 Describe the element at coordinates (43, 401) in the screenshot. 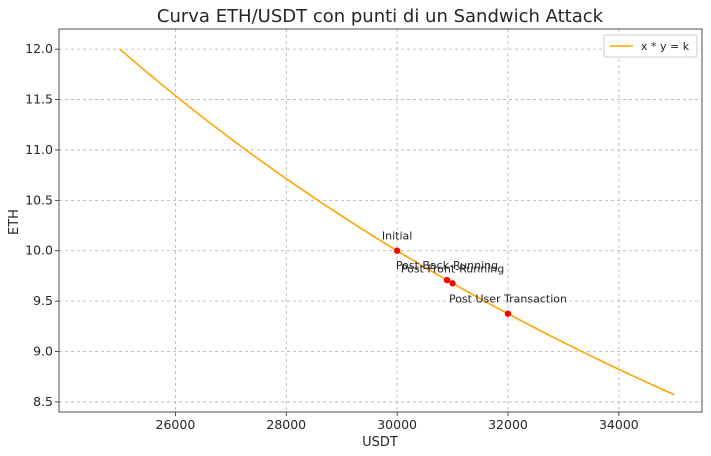

I see `y-tick-label: 8.5` at that location.